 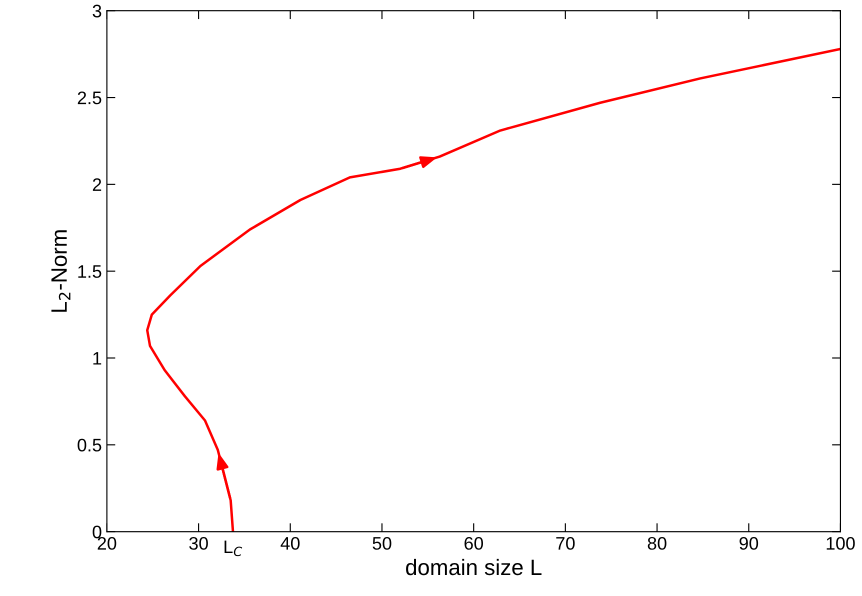 I want to click on x-axis-title: domain size L, so click(x=474, y=567).